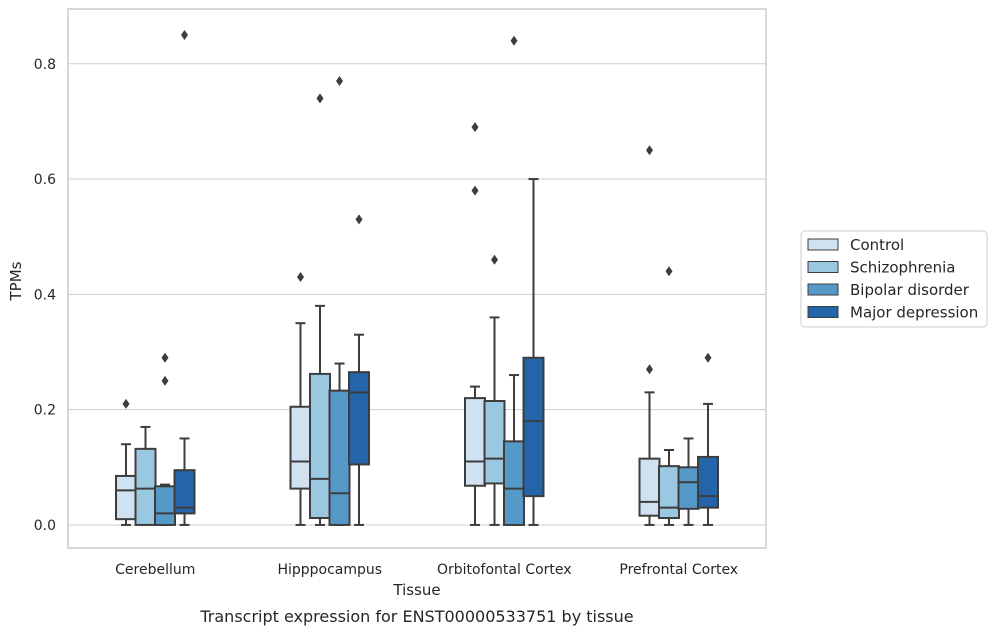 The height and width of the screenshot is (634, 997). Describe the element at coordinates (329, 570) in the screenshot. I see `x-tick-label: Hipppocampus` at that location.